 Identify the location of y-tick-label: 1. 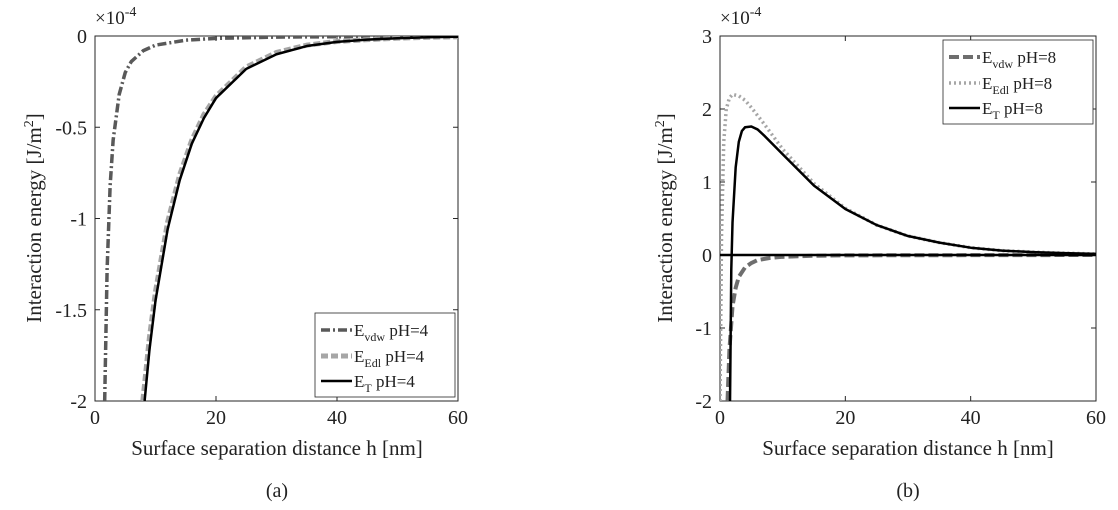
(707, 183).